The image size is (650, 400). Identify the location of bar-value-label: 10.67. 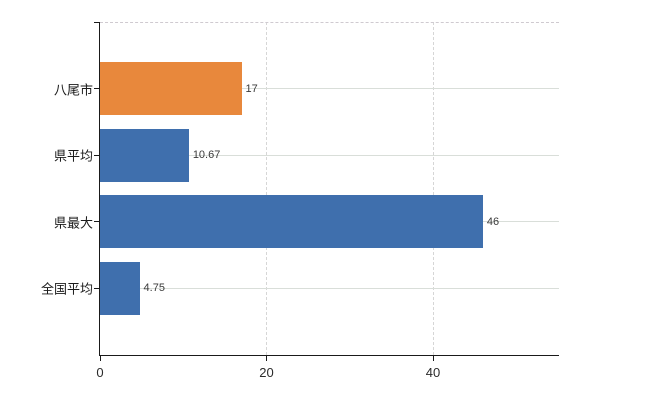
(206, 155).